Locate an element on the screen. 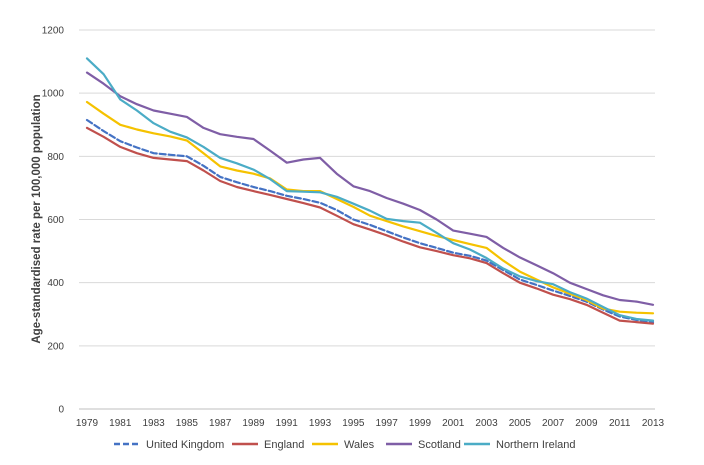 The width and height of the screenshot is (704, 465). y-axis-ticks: 0 200 400 600 800 1000 1200 is located at coordinates (53, 221).